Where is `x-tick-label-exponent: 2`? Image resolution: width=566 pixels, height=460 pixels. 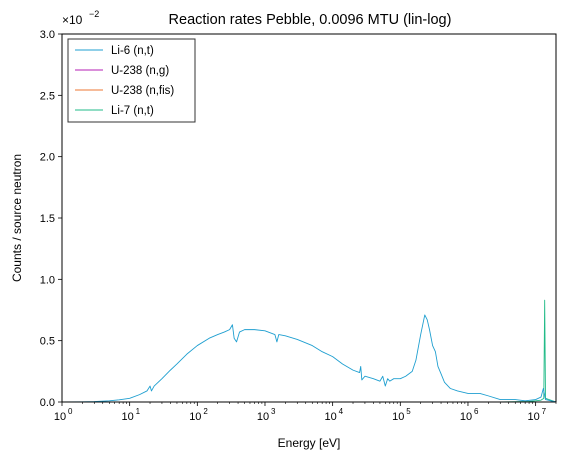 x-tick-label-exponent: 2 is located at coordinates (205, 411).